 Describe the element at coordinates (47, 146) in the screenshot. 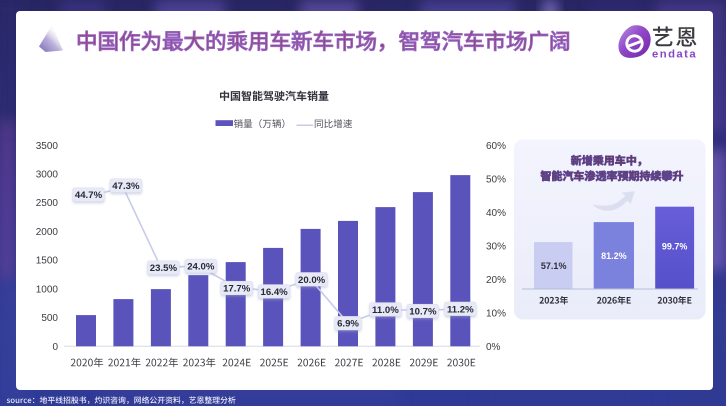

I see `svg-text: 3500` at that location.